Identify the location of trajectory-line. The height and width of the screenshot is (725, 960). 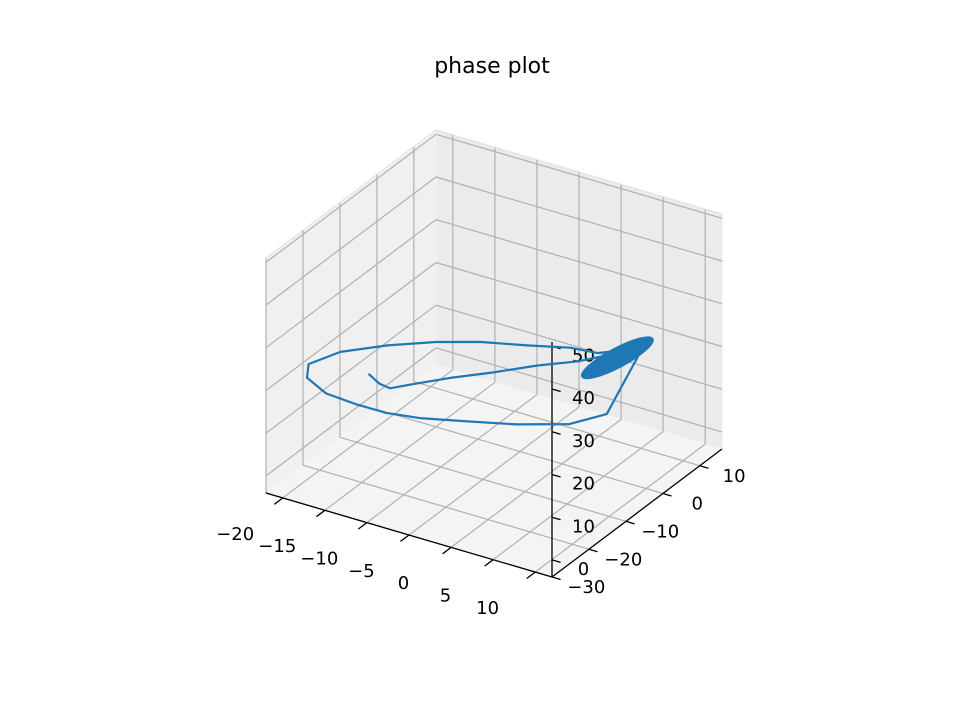
(474, 383).